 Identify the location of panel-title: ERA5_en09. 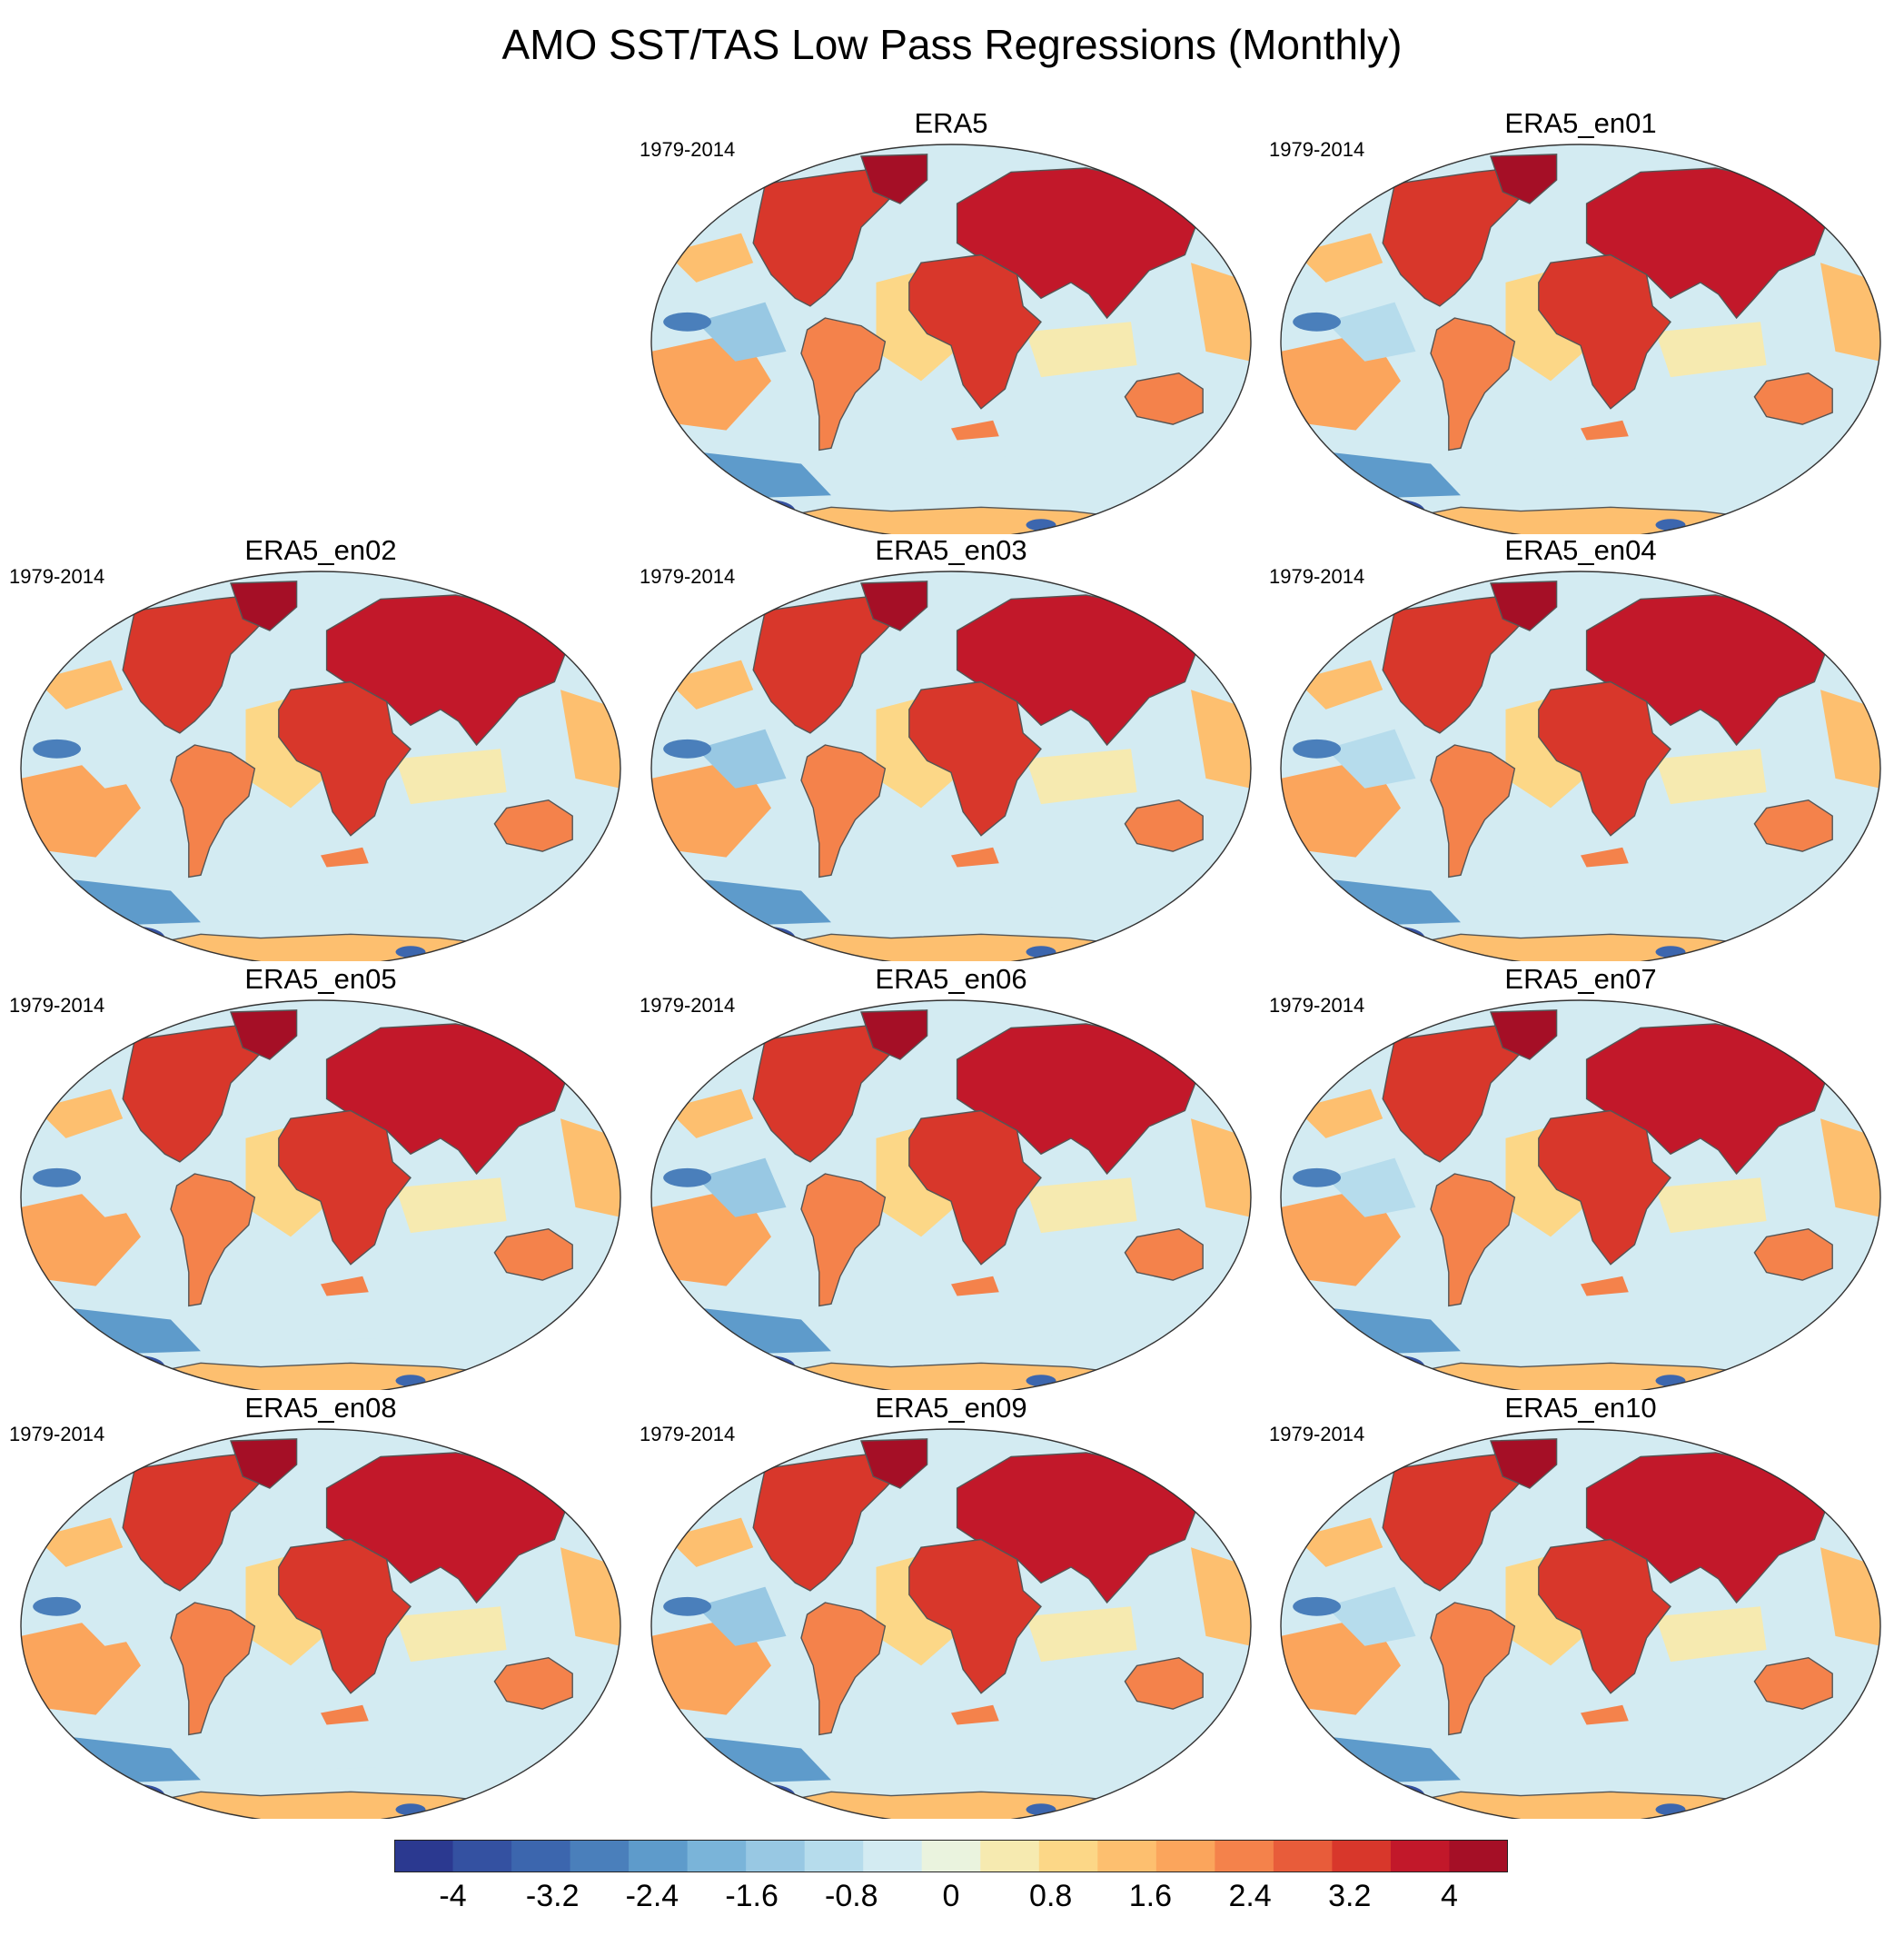
(951, 1408).